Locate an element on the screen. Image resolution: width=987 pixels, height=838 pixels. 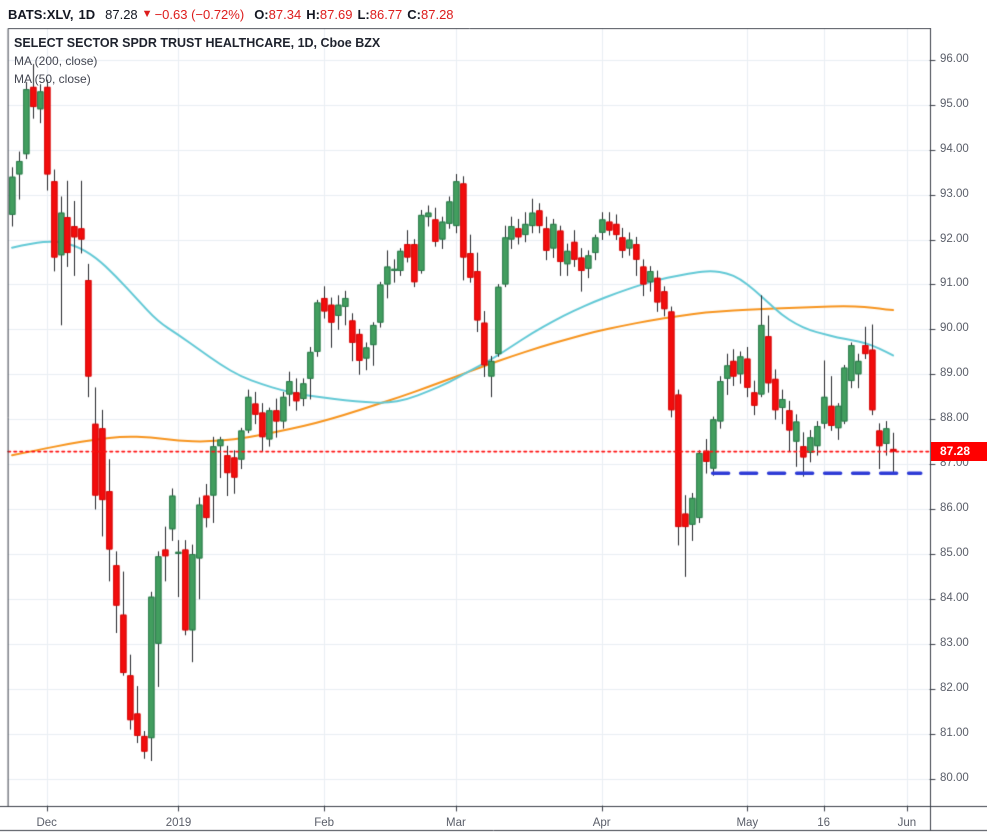
price-tick-label: 89.00 is located at coordinates (954, 373).